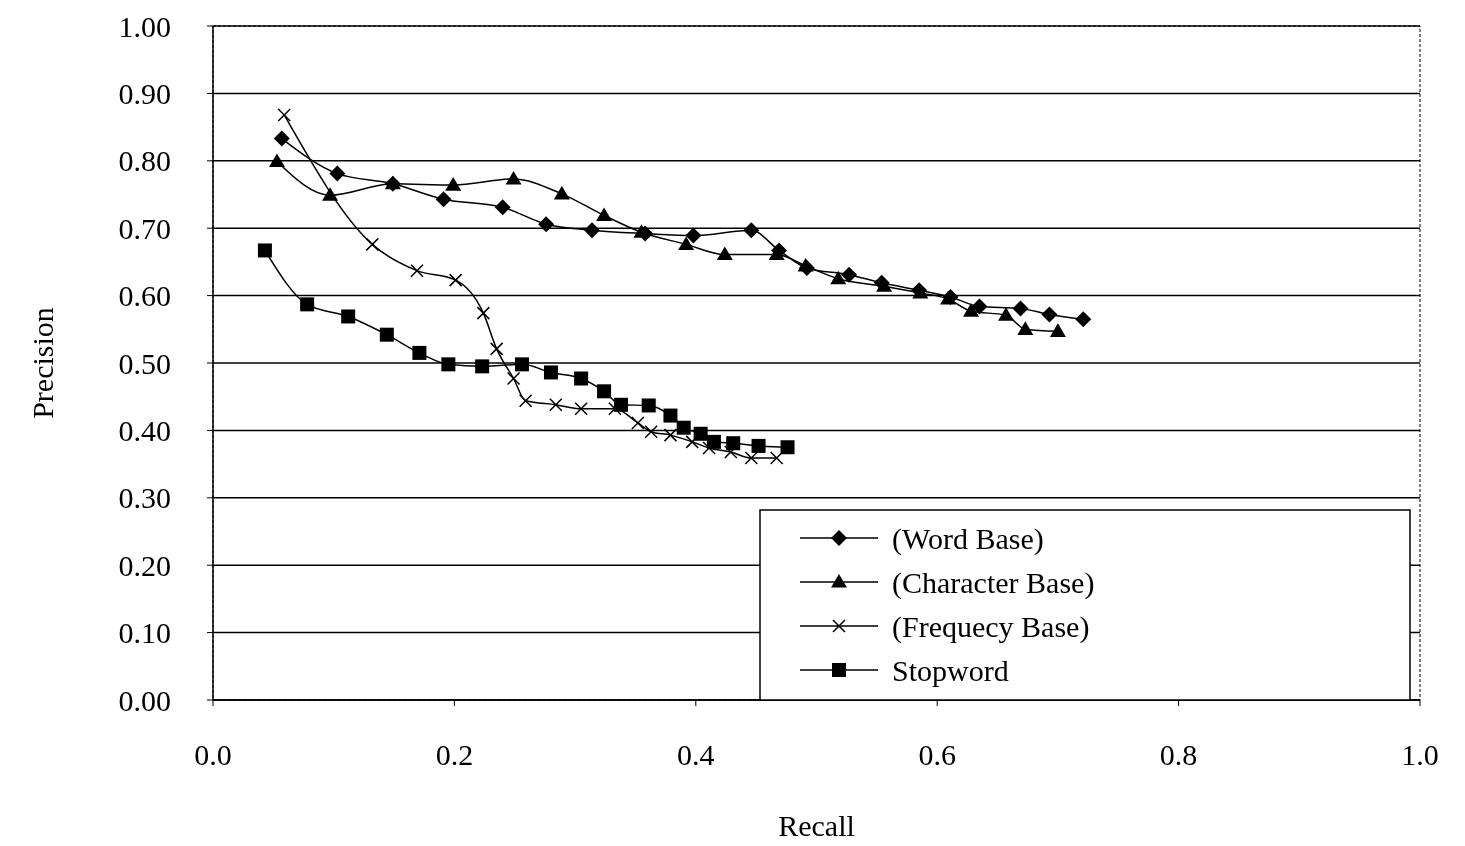  Describe the element at coordinates (144, 296) in the screenshot. I see `y-tick-label: 0.60` at that location.